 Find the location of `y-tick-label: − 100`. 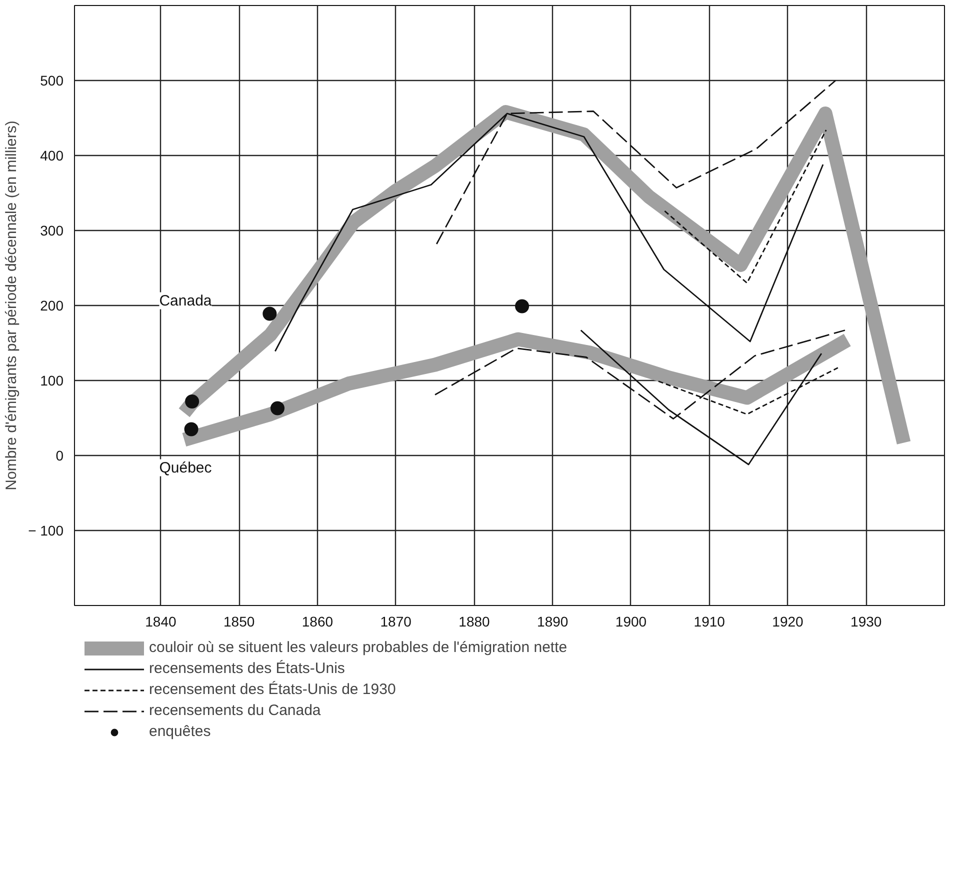

y-tick-label: − 100 is located at coordinates (46, 530).